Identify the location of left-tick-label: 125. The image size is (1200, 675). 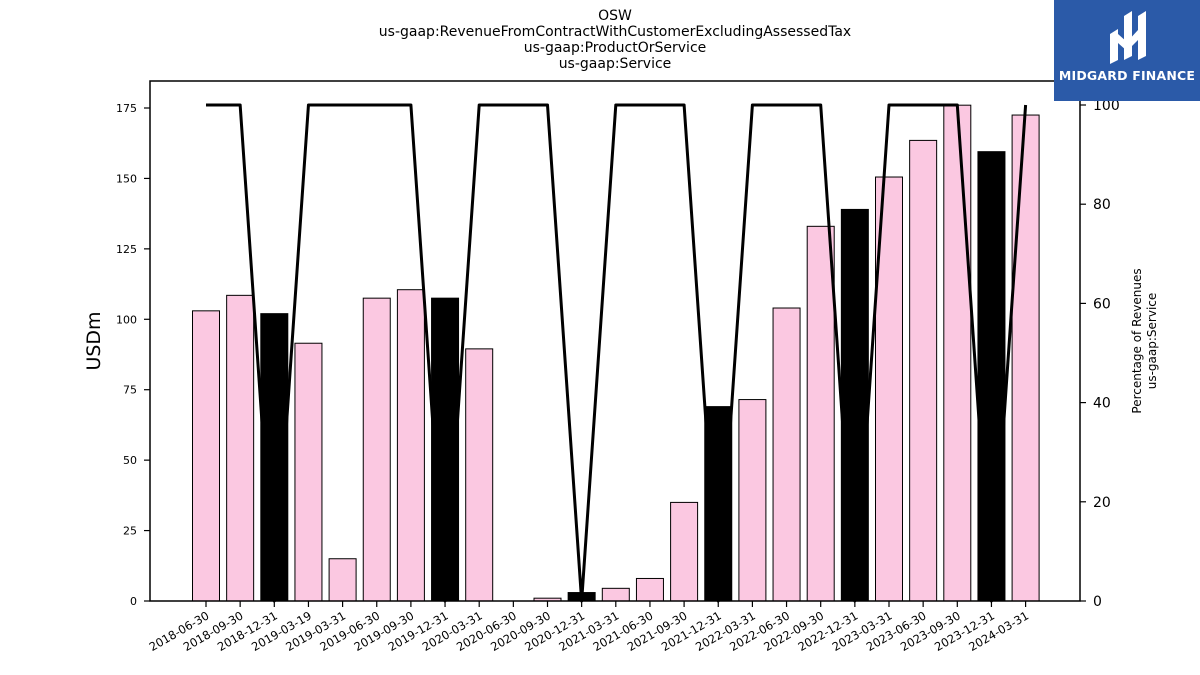
(126, 249).